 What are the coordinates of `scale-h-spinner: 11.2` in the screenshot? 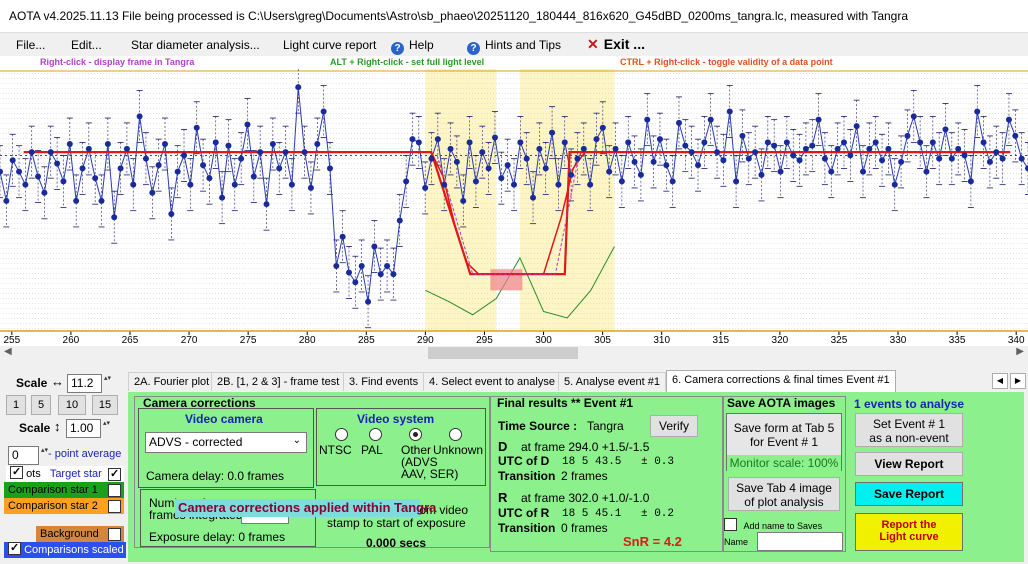 It's located at (89, 383).